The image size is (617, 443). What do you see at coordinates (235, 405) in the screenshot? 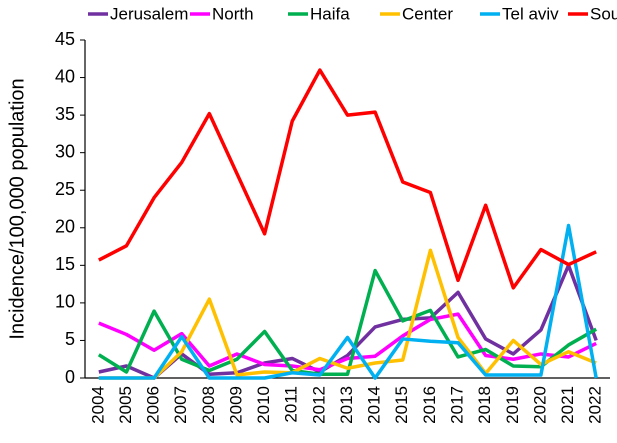
I see `x-tick-label: 2009` at bounding box center [235, 405].